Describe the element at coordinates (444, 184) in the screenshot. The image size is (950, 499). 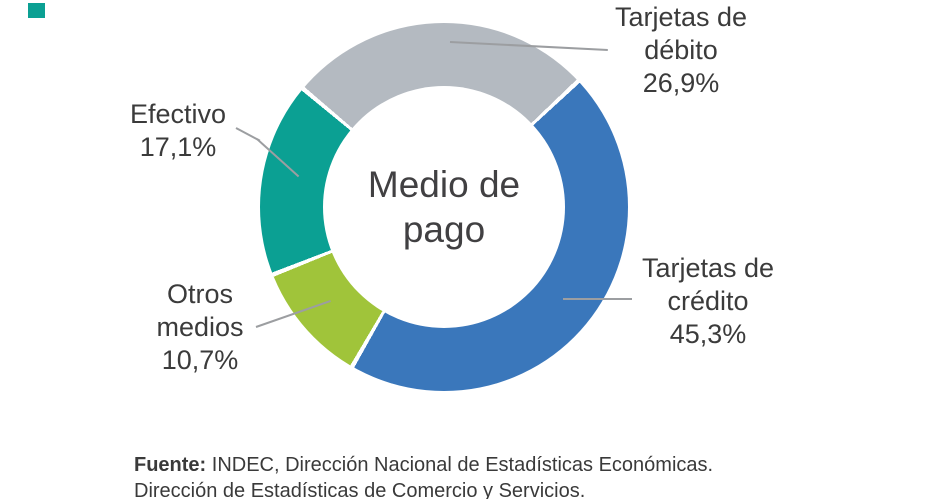
I see `chart-title-line1: Medio de` at that location.